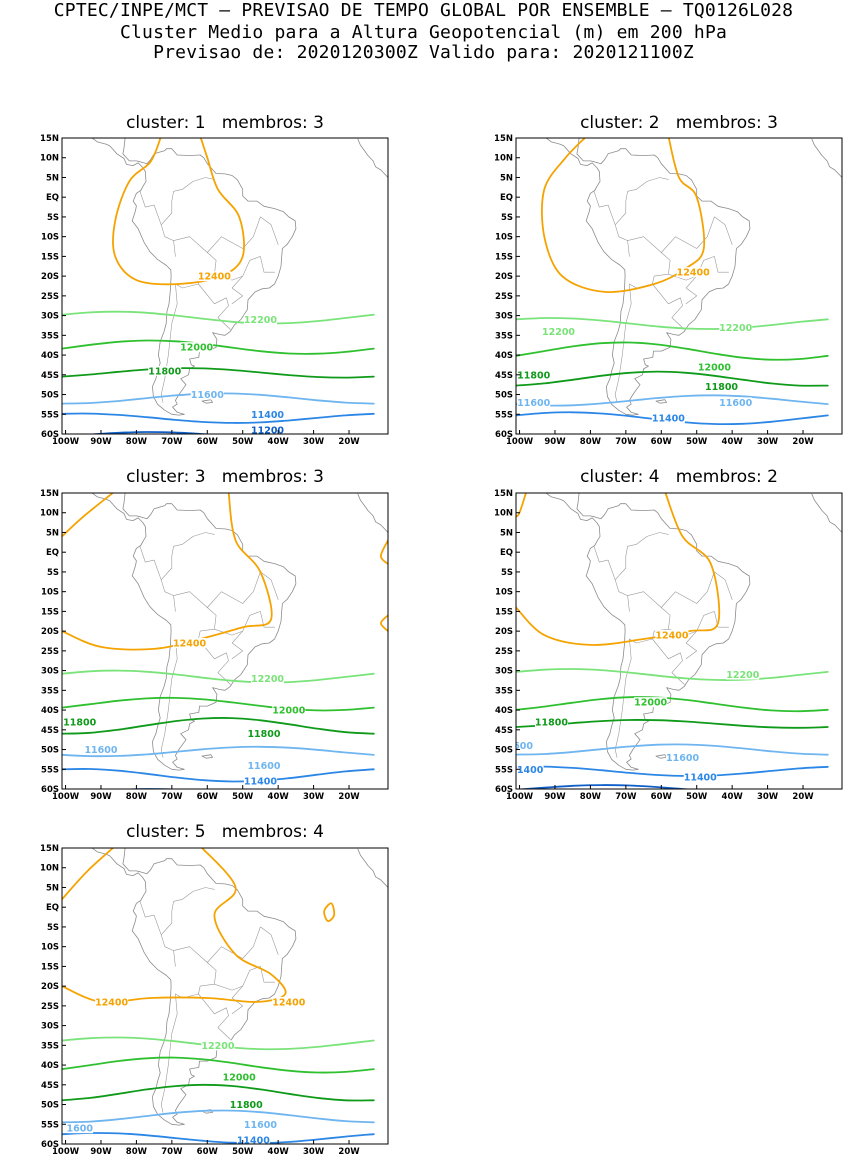 The image size is (847, 1158). Describe the element at coordinates (279, 797) in the screenshot. I see `lon-tick-label: 40W` at that location.